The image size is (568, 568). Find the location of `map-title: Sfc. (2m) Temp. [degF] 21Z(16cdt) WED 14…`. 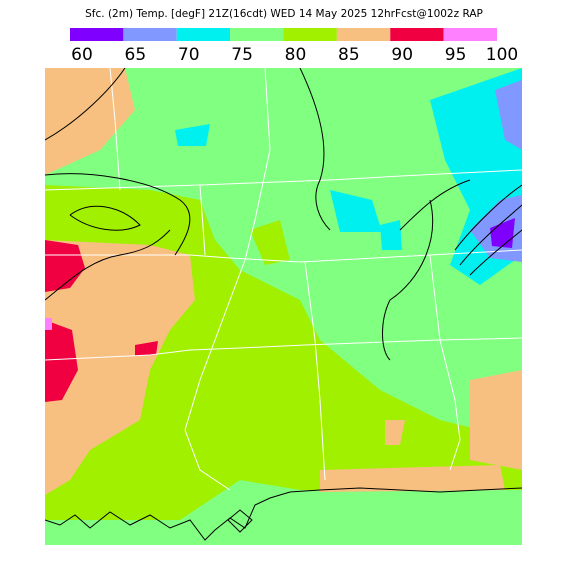

map-title: Sfc. (2m) Temp. [degF] 21Z(16cdt) WED 14… is located at coordinates (284, 14).